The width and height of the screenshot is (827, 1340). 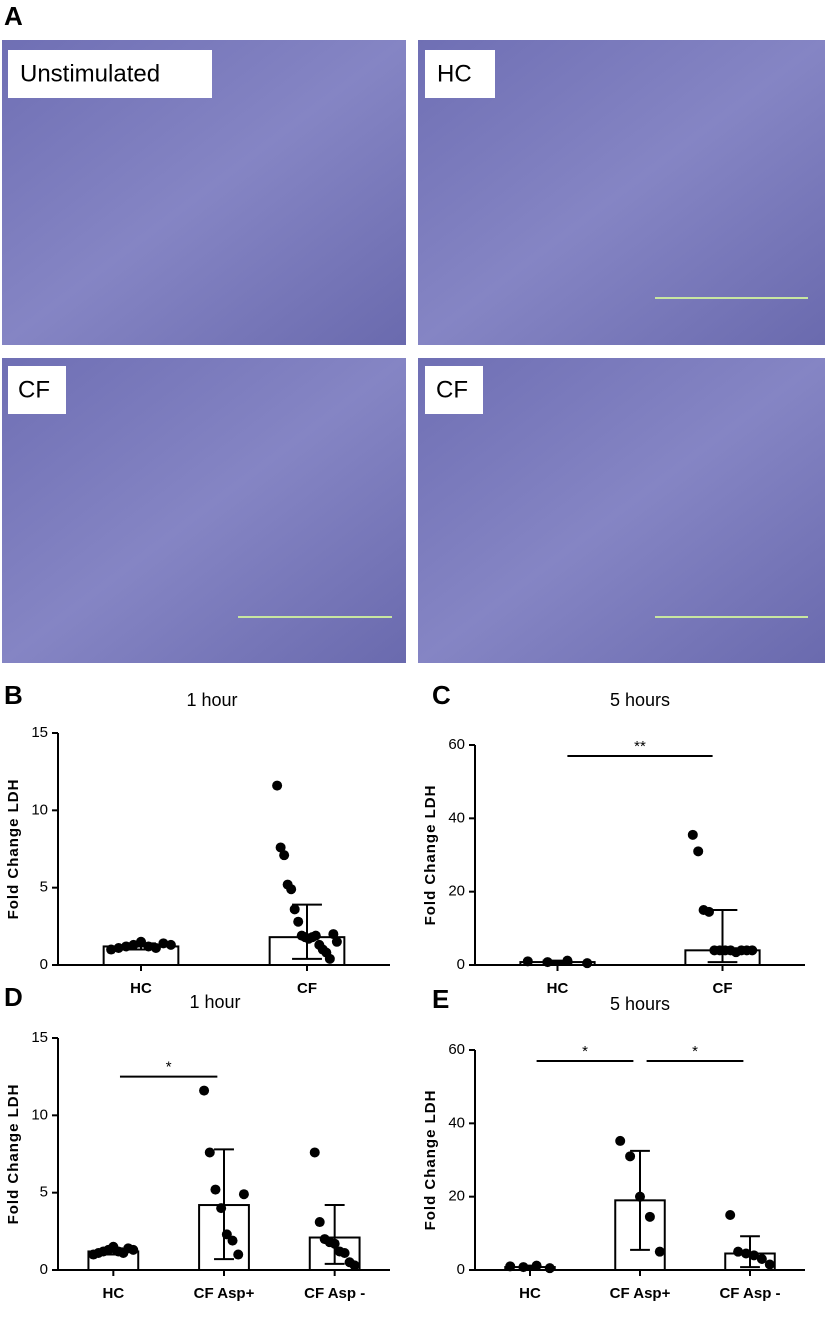 I want to click on chart-title: 1 hour, so click(x=211, y=700).